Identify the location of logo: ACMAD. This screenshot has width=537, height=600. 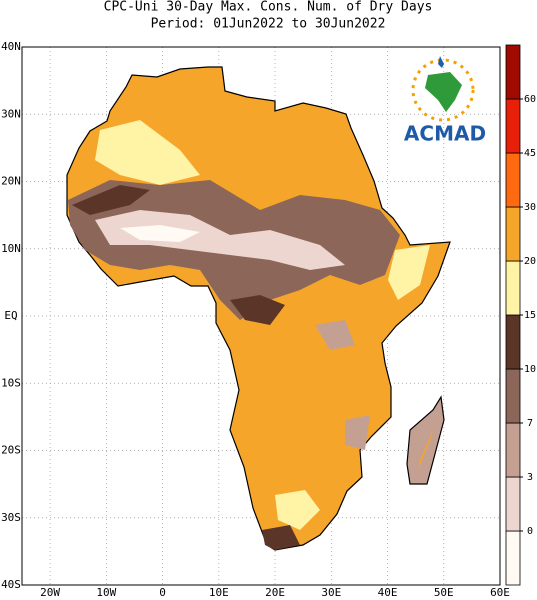
(445, 101).